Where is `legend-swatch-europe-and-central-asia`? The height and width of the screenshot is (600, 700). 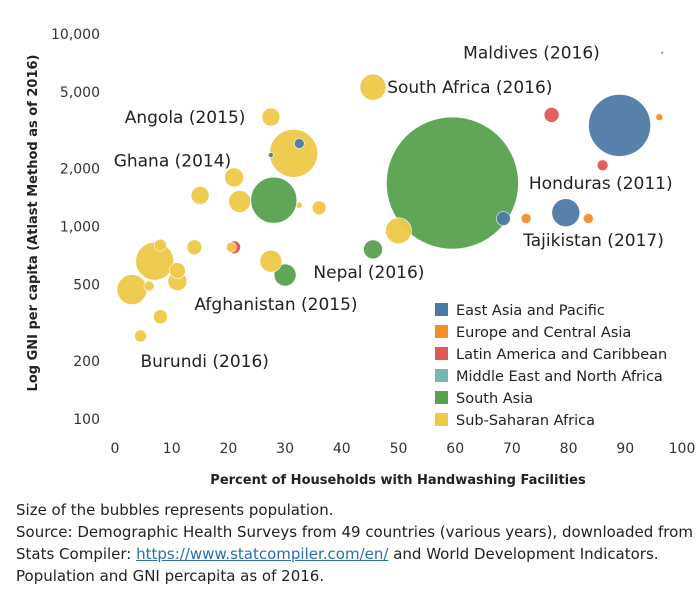 legend-swatch-europe-and-central-asia is located at coordinates (441, 331).